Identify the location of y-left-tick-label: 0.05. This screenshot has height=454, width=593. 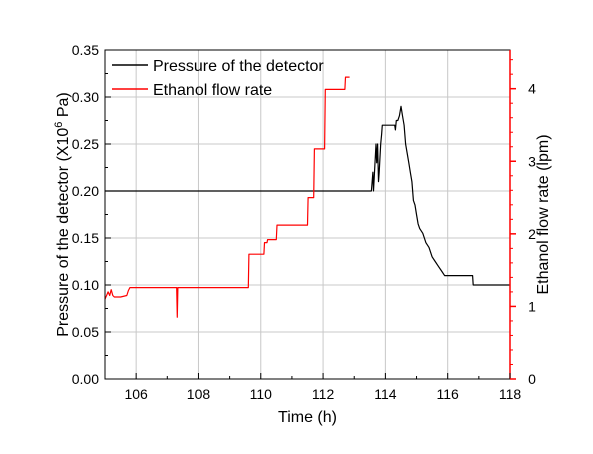
(85, 332).